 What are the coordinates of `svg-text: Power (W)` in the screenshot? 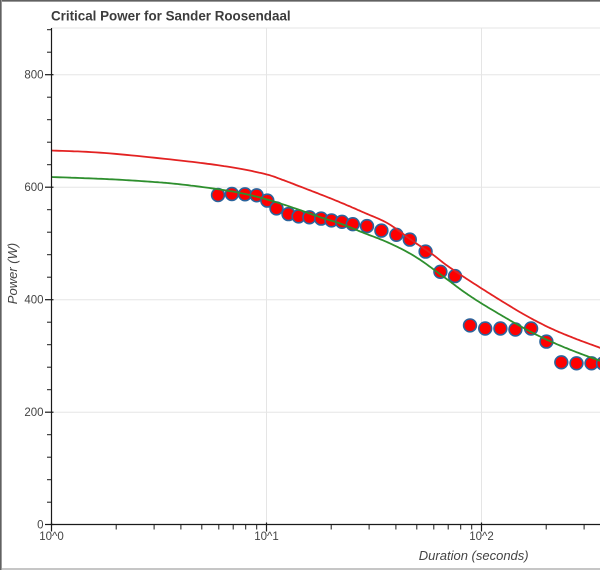 It's located at (12, 273).